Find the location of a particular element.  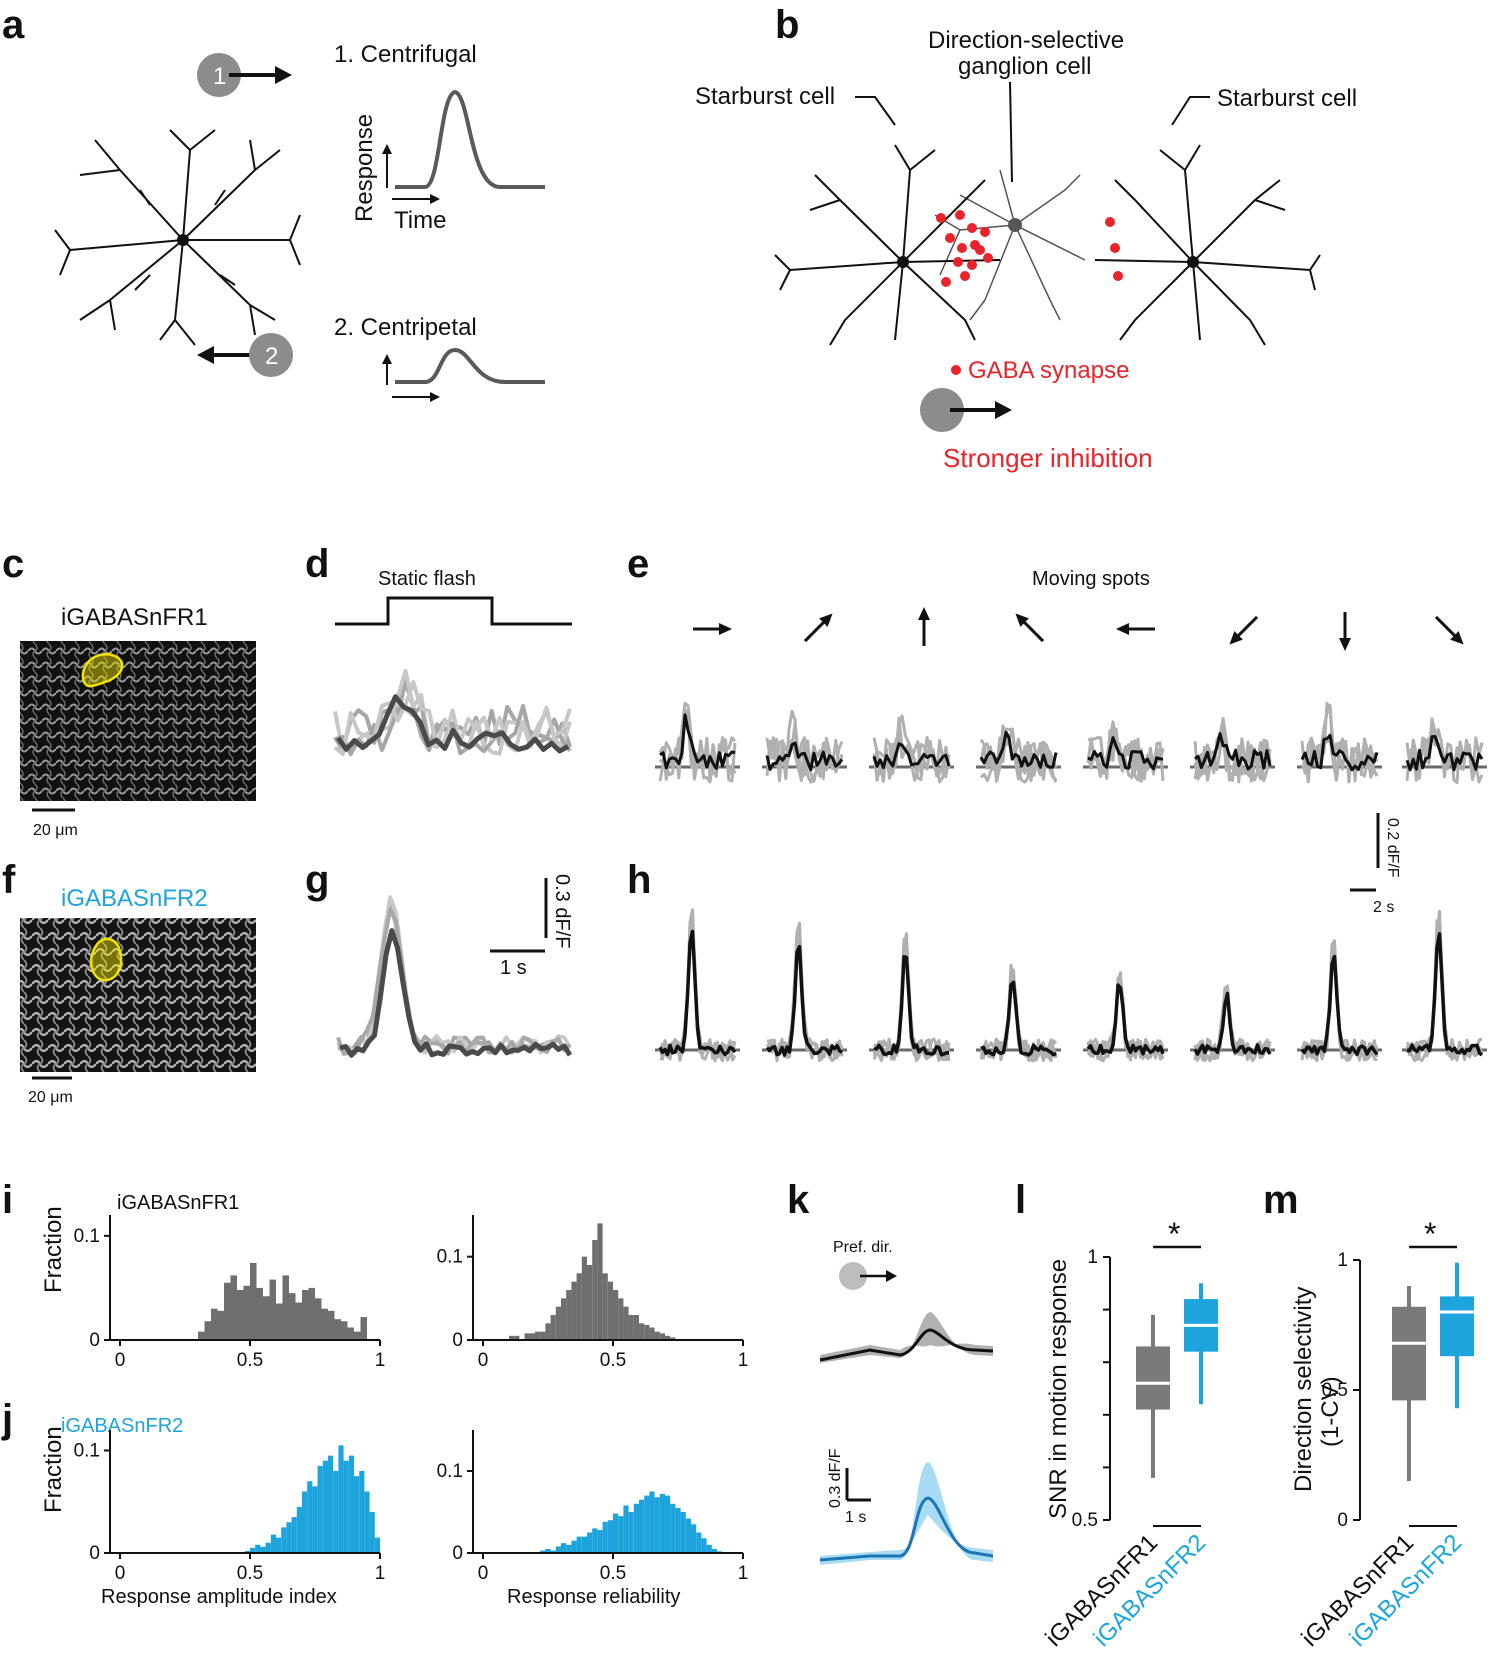

mean-trace-d is located at coordinates (452, 724).